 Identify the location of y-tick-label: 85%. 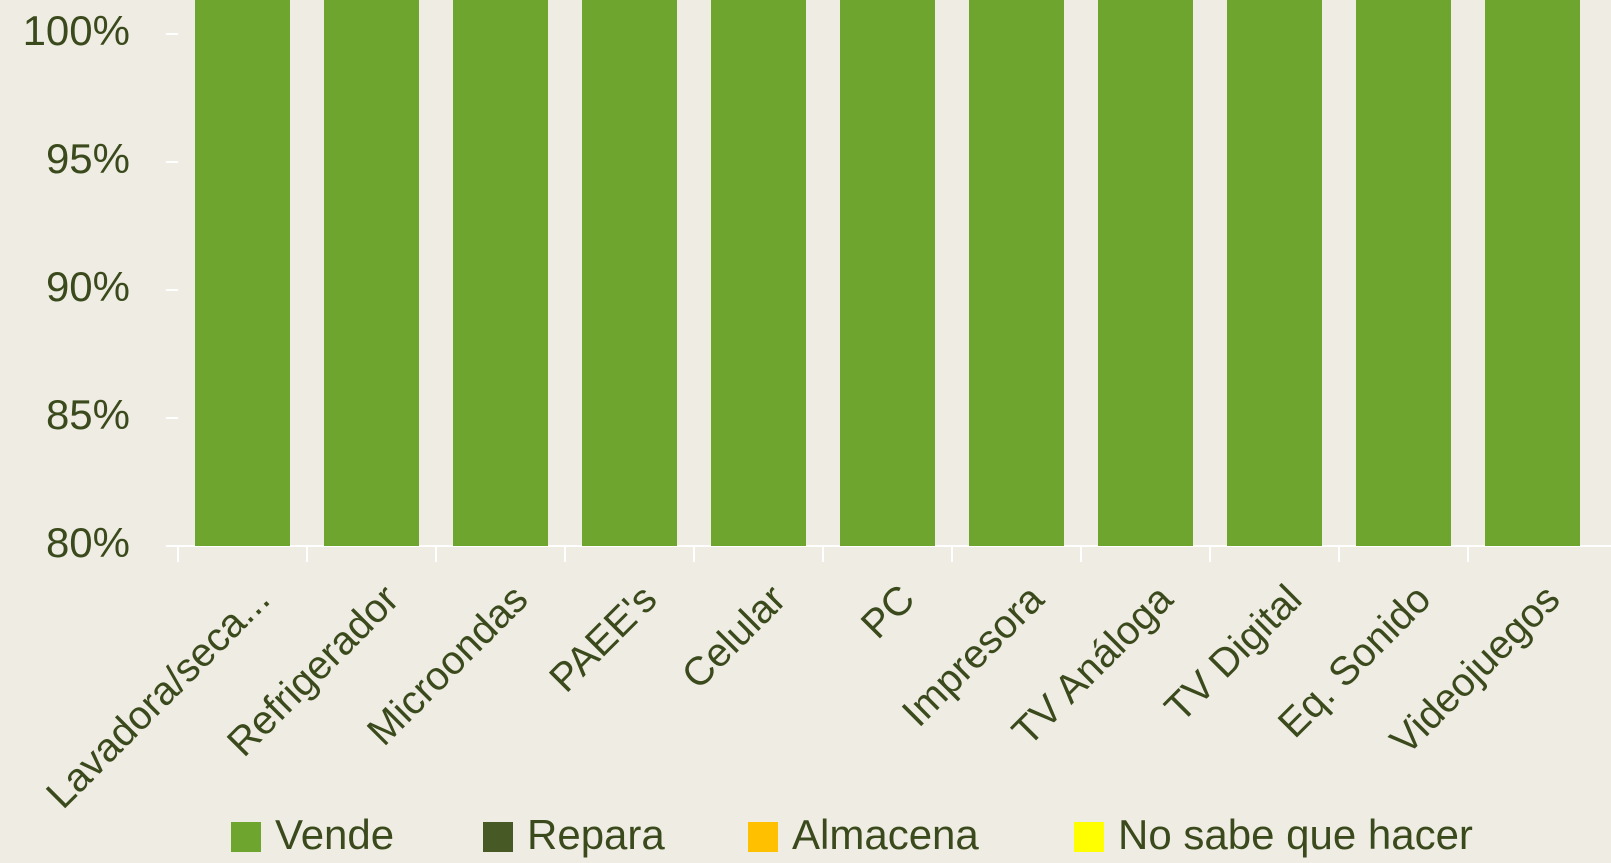
(88, 414).